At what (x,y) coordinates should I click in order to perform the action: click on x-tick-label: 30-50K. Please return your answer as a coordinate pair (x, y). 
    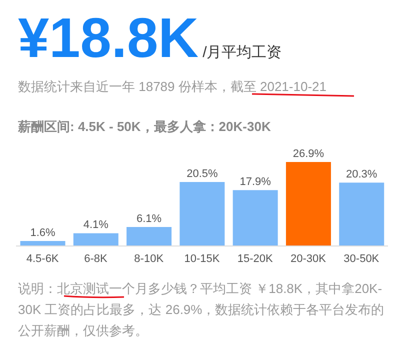
    Looking at the image, I should click on (362, 258).